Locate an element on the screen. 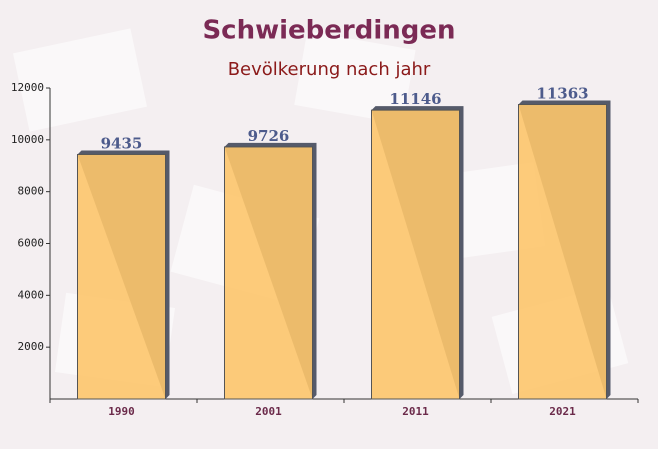 The image size is (658, 449). x-tick-label: 1990 is located at coordinates (121, 411).